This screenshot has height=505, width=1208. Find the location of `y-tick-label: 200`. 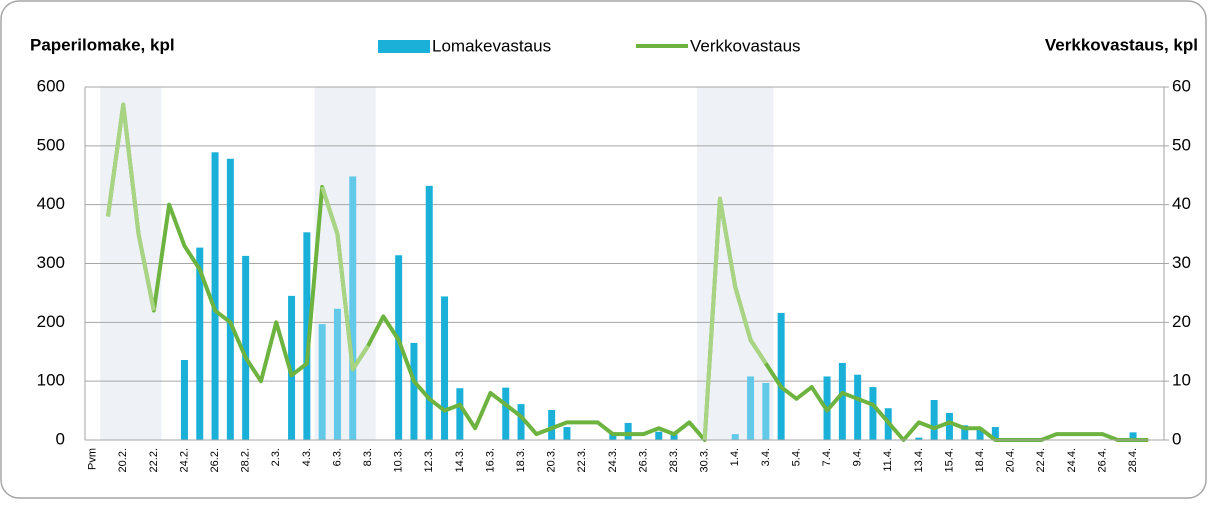

y-tick-label: 200 is located at coordinates (51, 321).